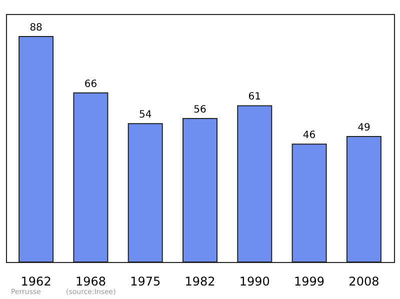 The height and width of the screenshot is (299, 400). Describe the element at coordinates (309, 136) in the screenshot. I see `data-label: 46` at that location.